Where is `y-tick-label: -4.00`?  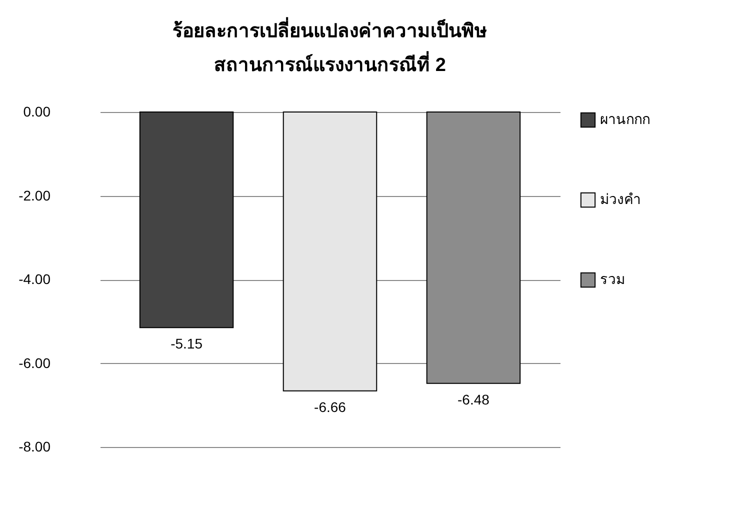
y-tick-label: -4.00 is located at coordinates (34, 279).